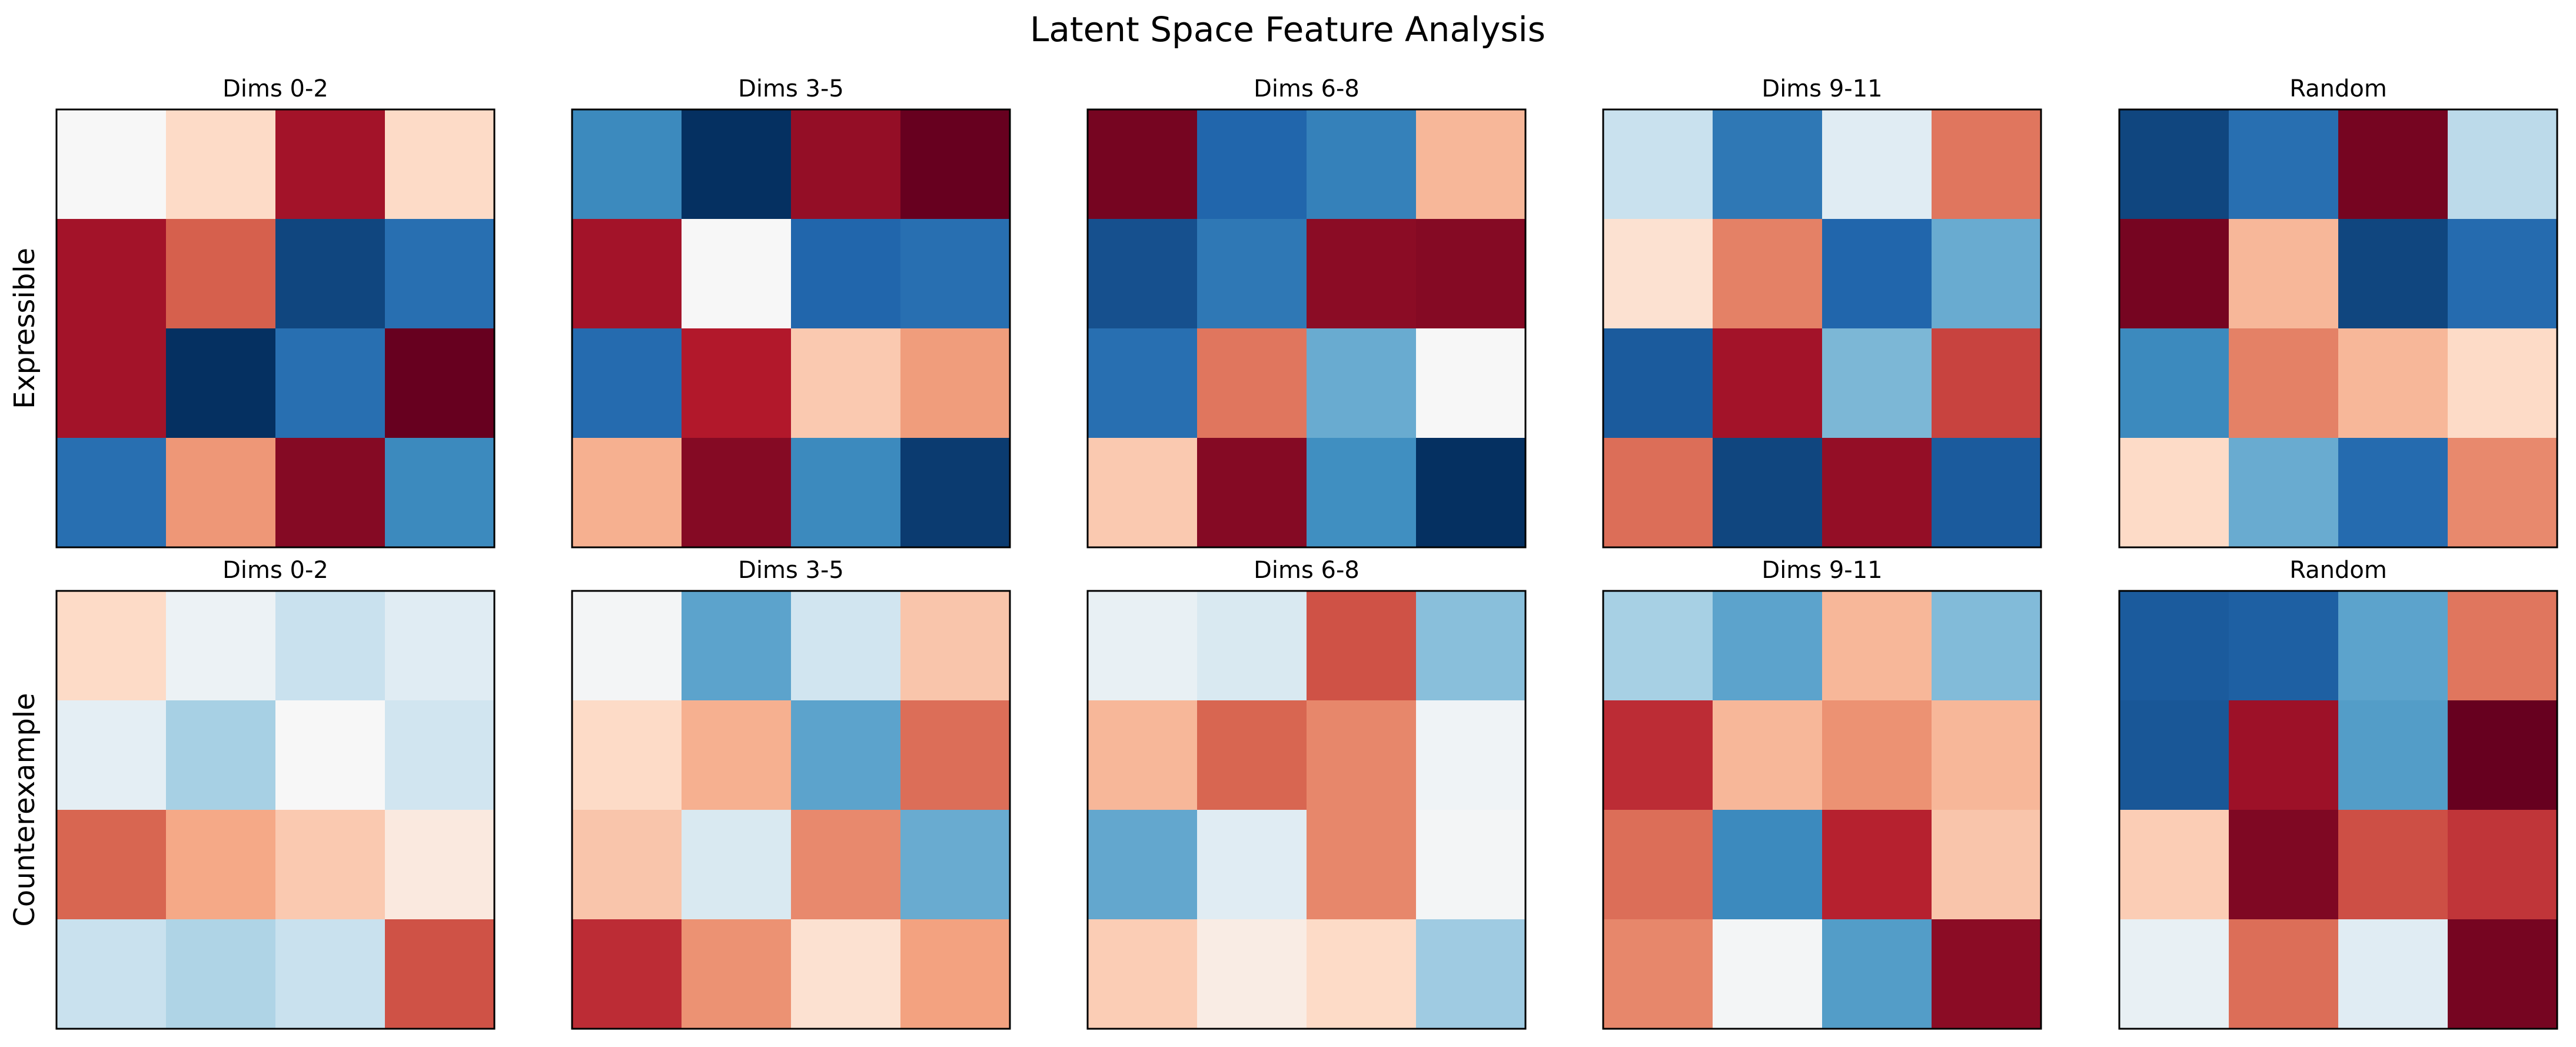 This screenshot has height=1047, width=2576. Describe the element at coordinates (1821, 88) in the screenshot. I see `panel-title: Dims 9-11` at that location.